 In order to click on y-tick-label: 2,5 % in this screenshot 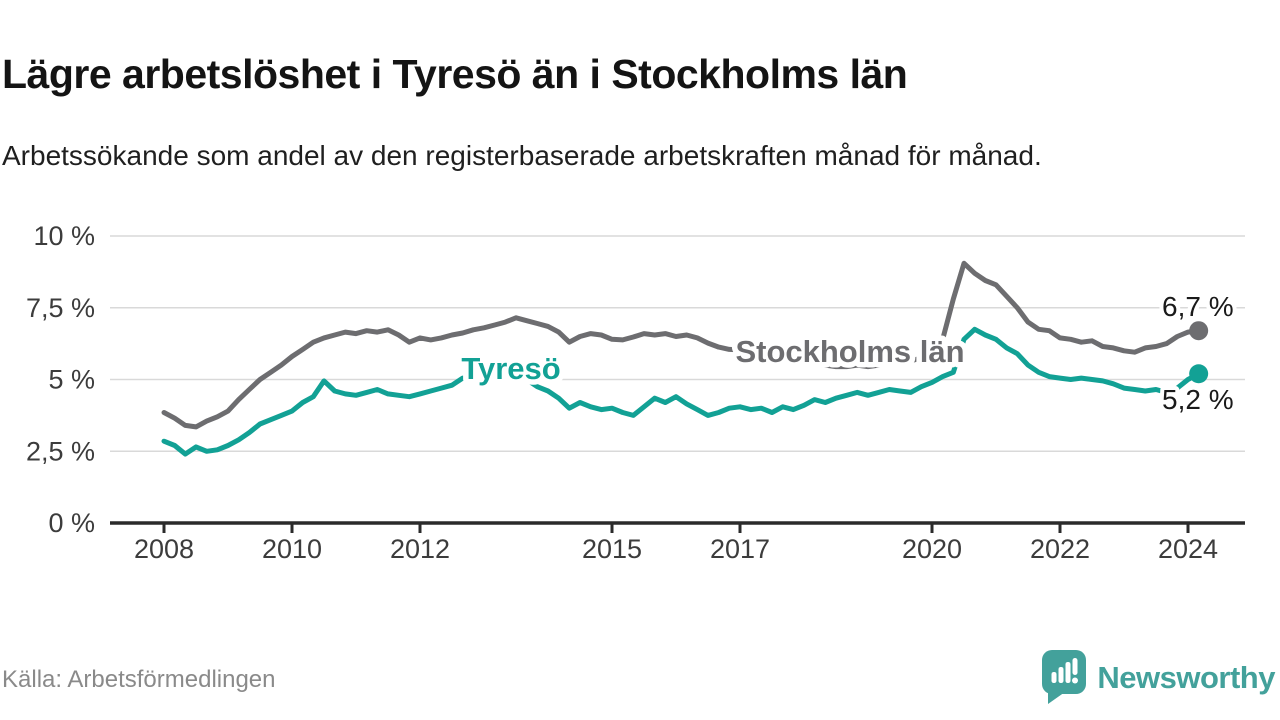, I will do `click(60, 451)`.